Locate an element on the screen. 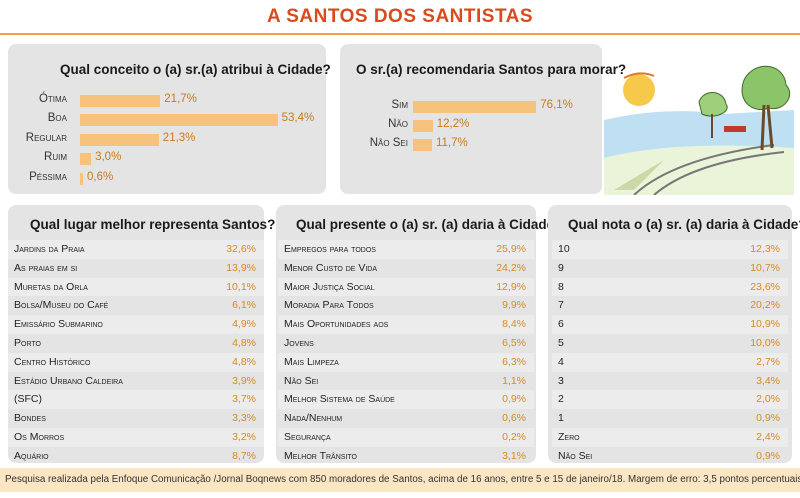 This screenshot has height=498, width=800. nota-row: 7 20,2% is located at coordinates (670, 305).